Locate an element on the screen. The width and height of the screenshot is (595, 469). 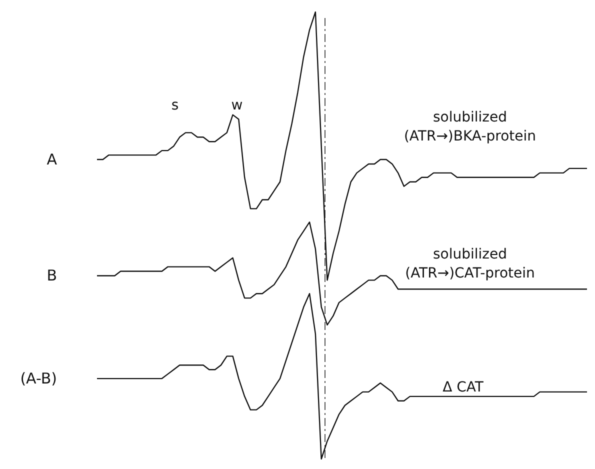
annotation: solubilized (ATR→)BKA-protein is located at coordinates (470, 127).